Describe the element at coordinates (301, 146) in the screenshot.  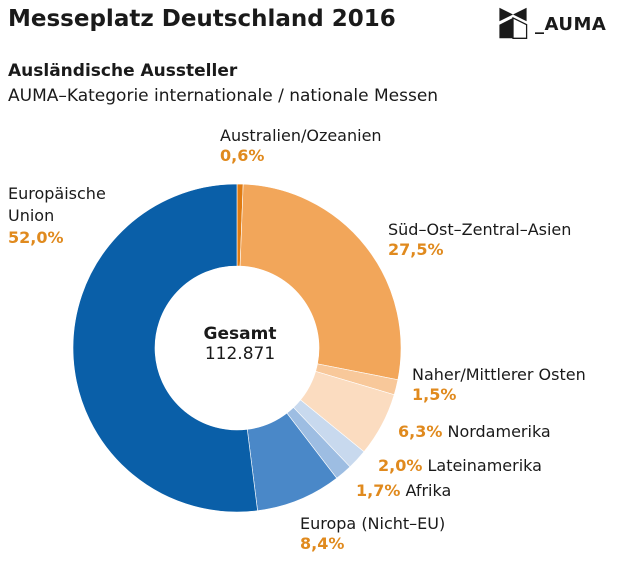
I see `label-australien-ozeanien: Australien/Ozeanien 0,6%` at that location.